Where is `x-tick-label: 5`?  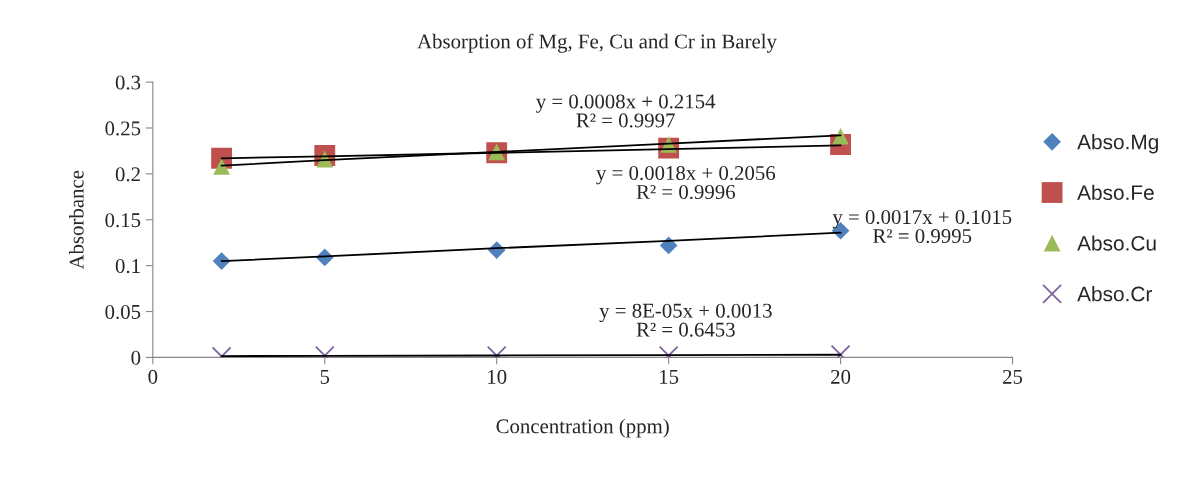 x-tick-label: 5 is located at coordinates (325, 377).